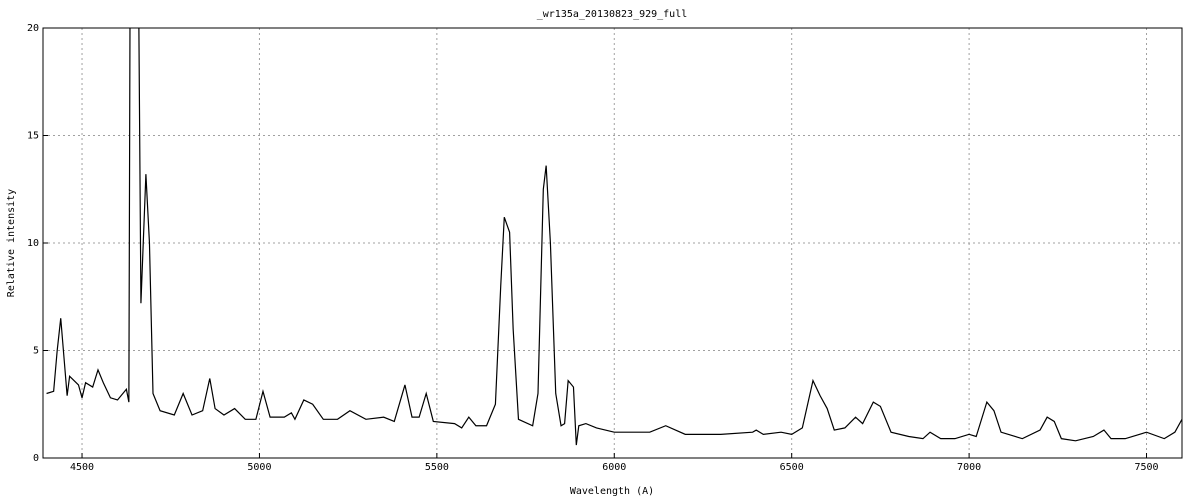  I want to click on y-tick-label: 0, so click(36, 458).